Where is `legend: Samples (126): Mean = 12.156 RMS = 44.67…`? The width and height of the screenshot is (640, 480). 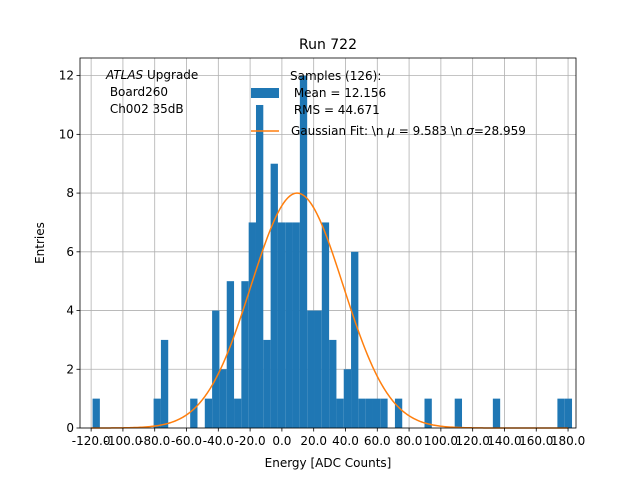 legend: Samples (126): Mean = 12.156 RMS = 44.67… is located at coordinates (388, 103).